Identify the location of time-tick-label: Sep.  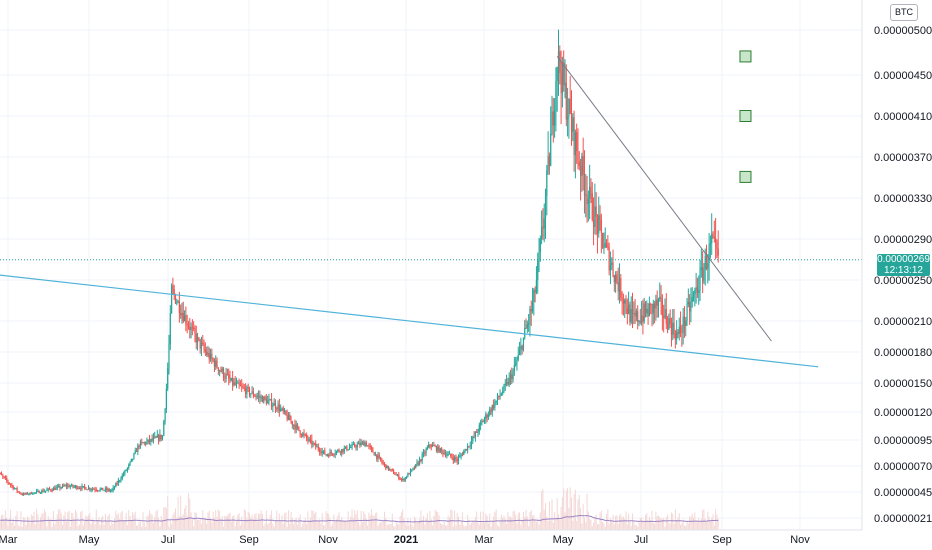
(249, 540).